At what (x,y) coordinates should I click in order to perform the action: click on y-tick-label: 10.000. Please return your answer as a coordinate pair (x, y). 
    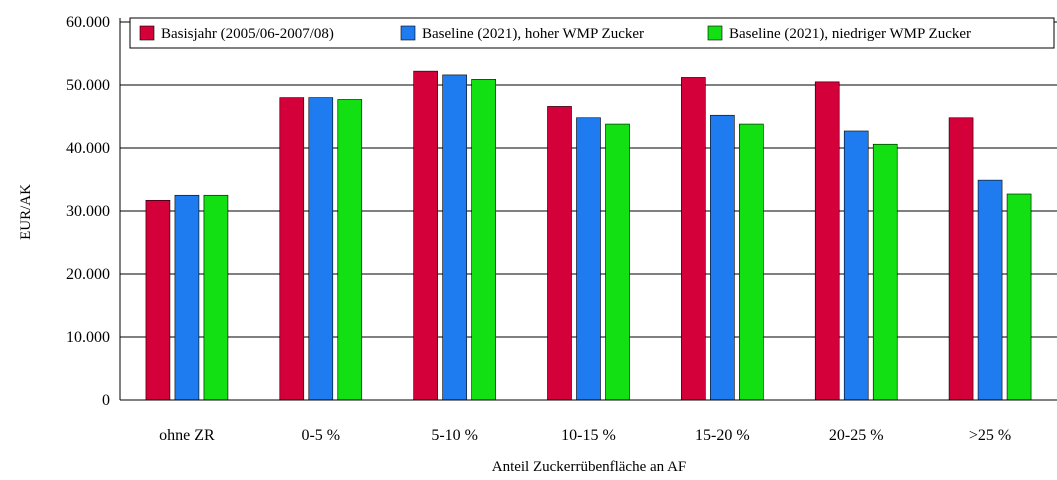
    Looking at the image, I should click on (88, 337).